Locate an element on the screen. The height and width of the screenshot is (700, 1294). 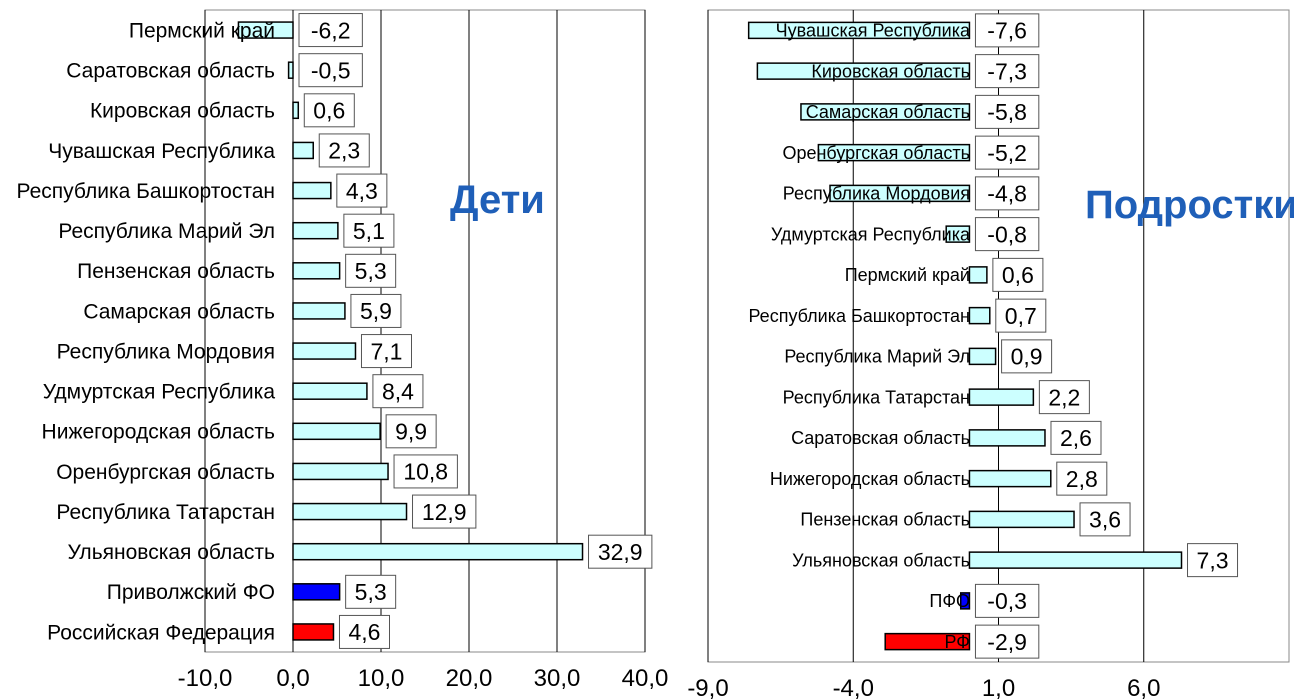
data-label: 2,6 is located at coordinates (1076, 438).